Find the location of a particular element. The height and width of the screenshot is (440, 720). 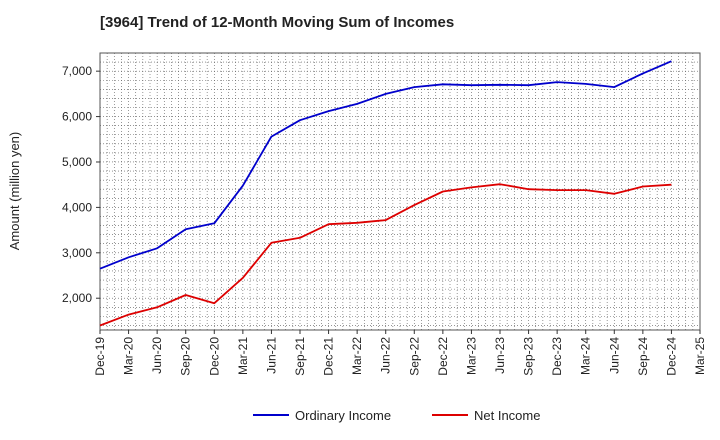

x-tick-label: Jun-24 is located at coordinates (614, 355).